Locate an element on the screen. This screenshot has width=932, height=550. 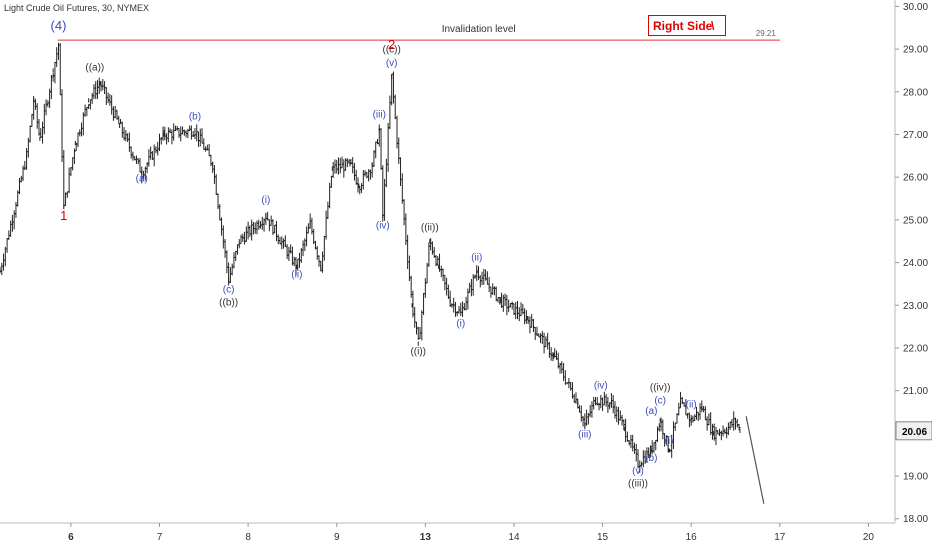
wave-label: (4) is located at coordinates (59, 25).